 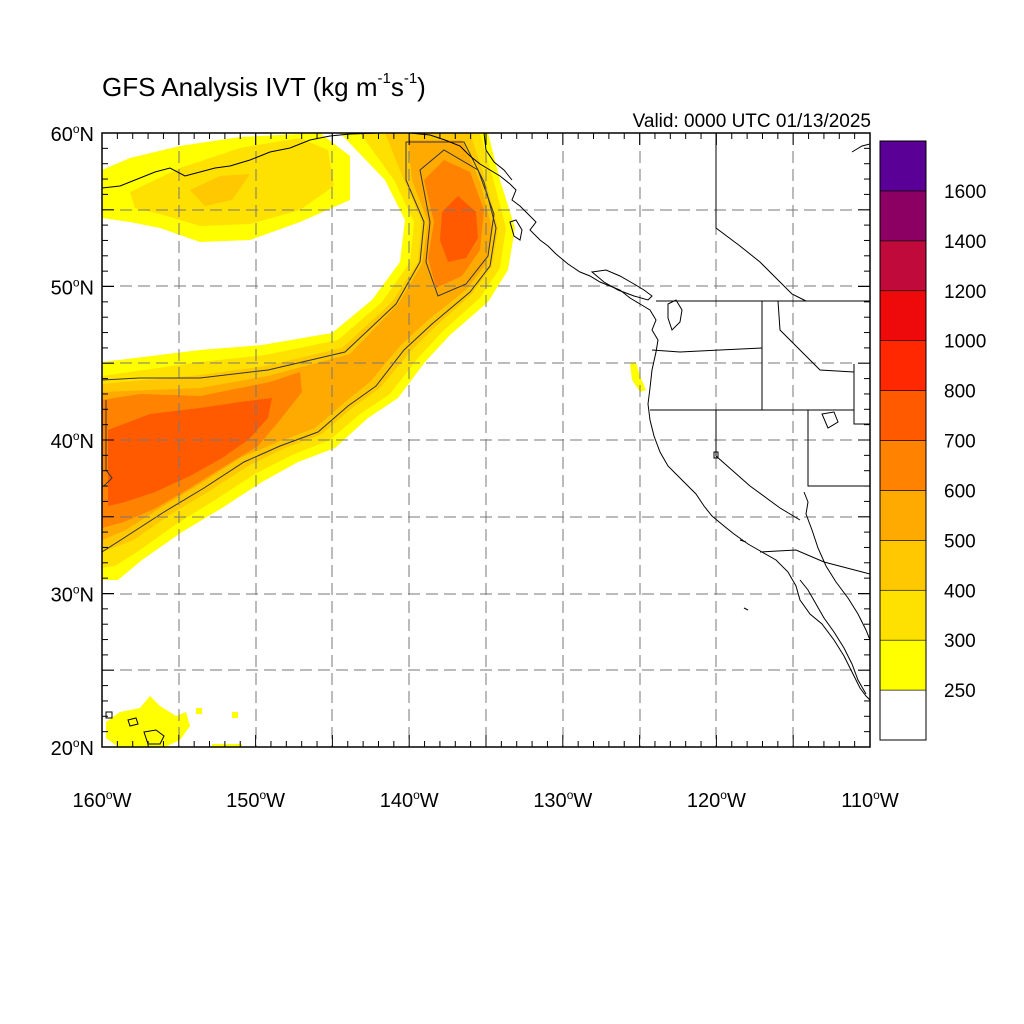 What do you see at coordinates (562, 800) in the screenshot?
I see `lon-tick-label: 130oW` at bounding box center [562, 800].